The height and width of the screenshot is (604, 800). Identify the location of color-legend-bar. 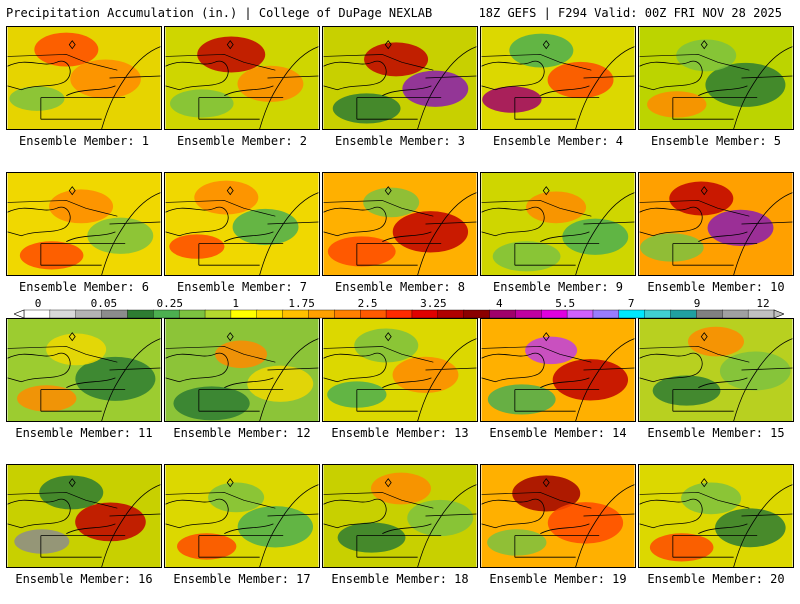
(399, 314).